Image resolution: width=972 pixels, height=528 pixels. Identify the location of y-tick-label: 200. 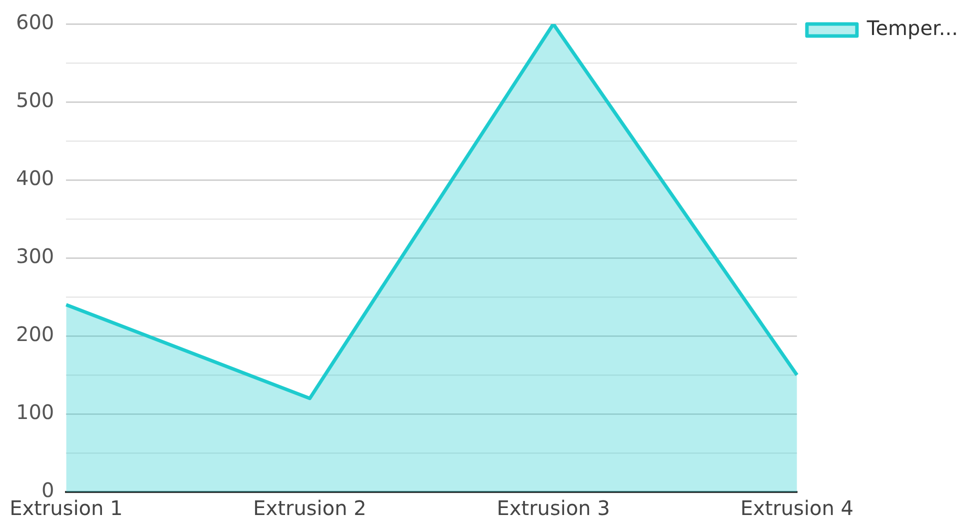
(35, 334).